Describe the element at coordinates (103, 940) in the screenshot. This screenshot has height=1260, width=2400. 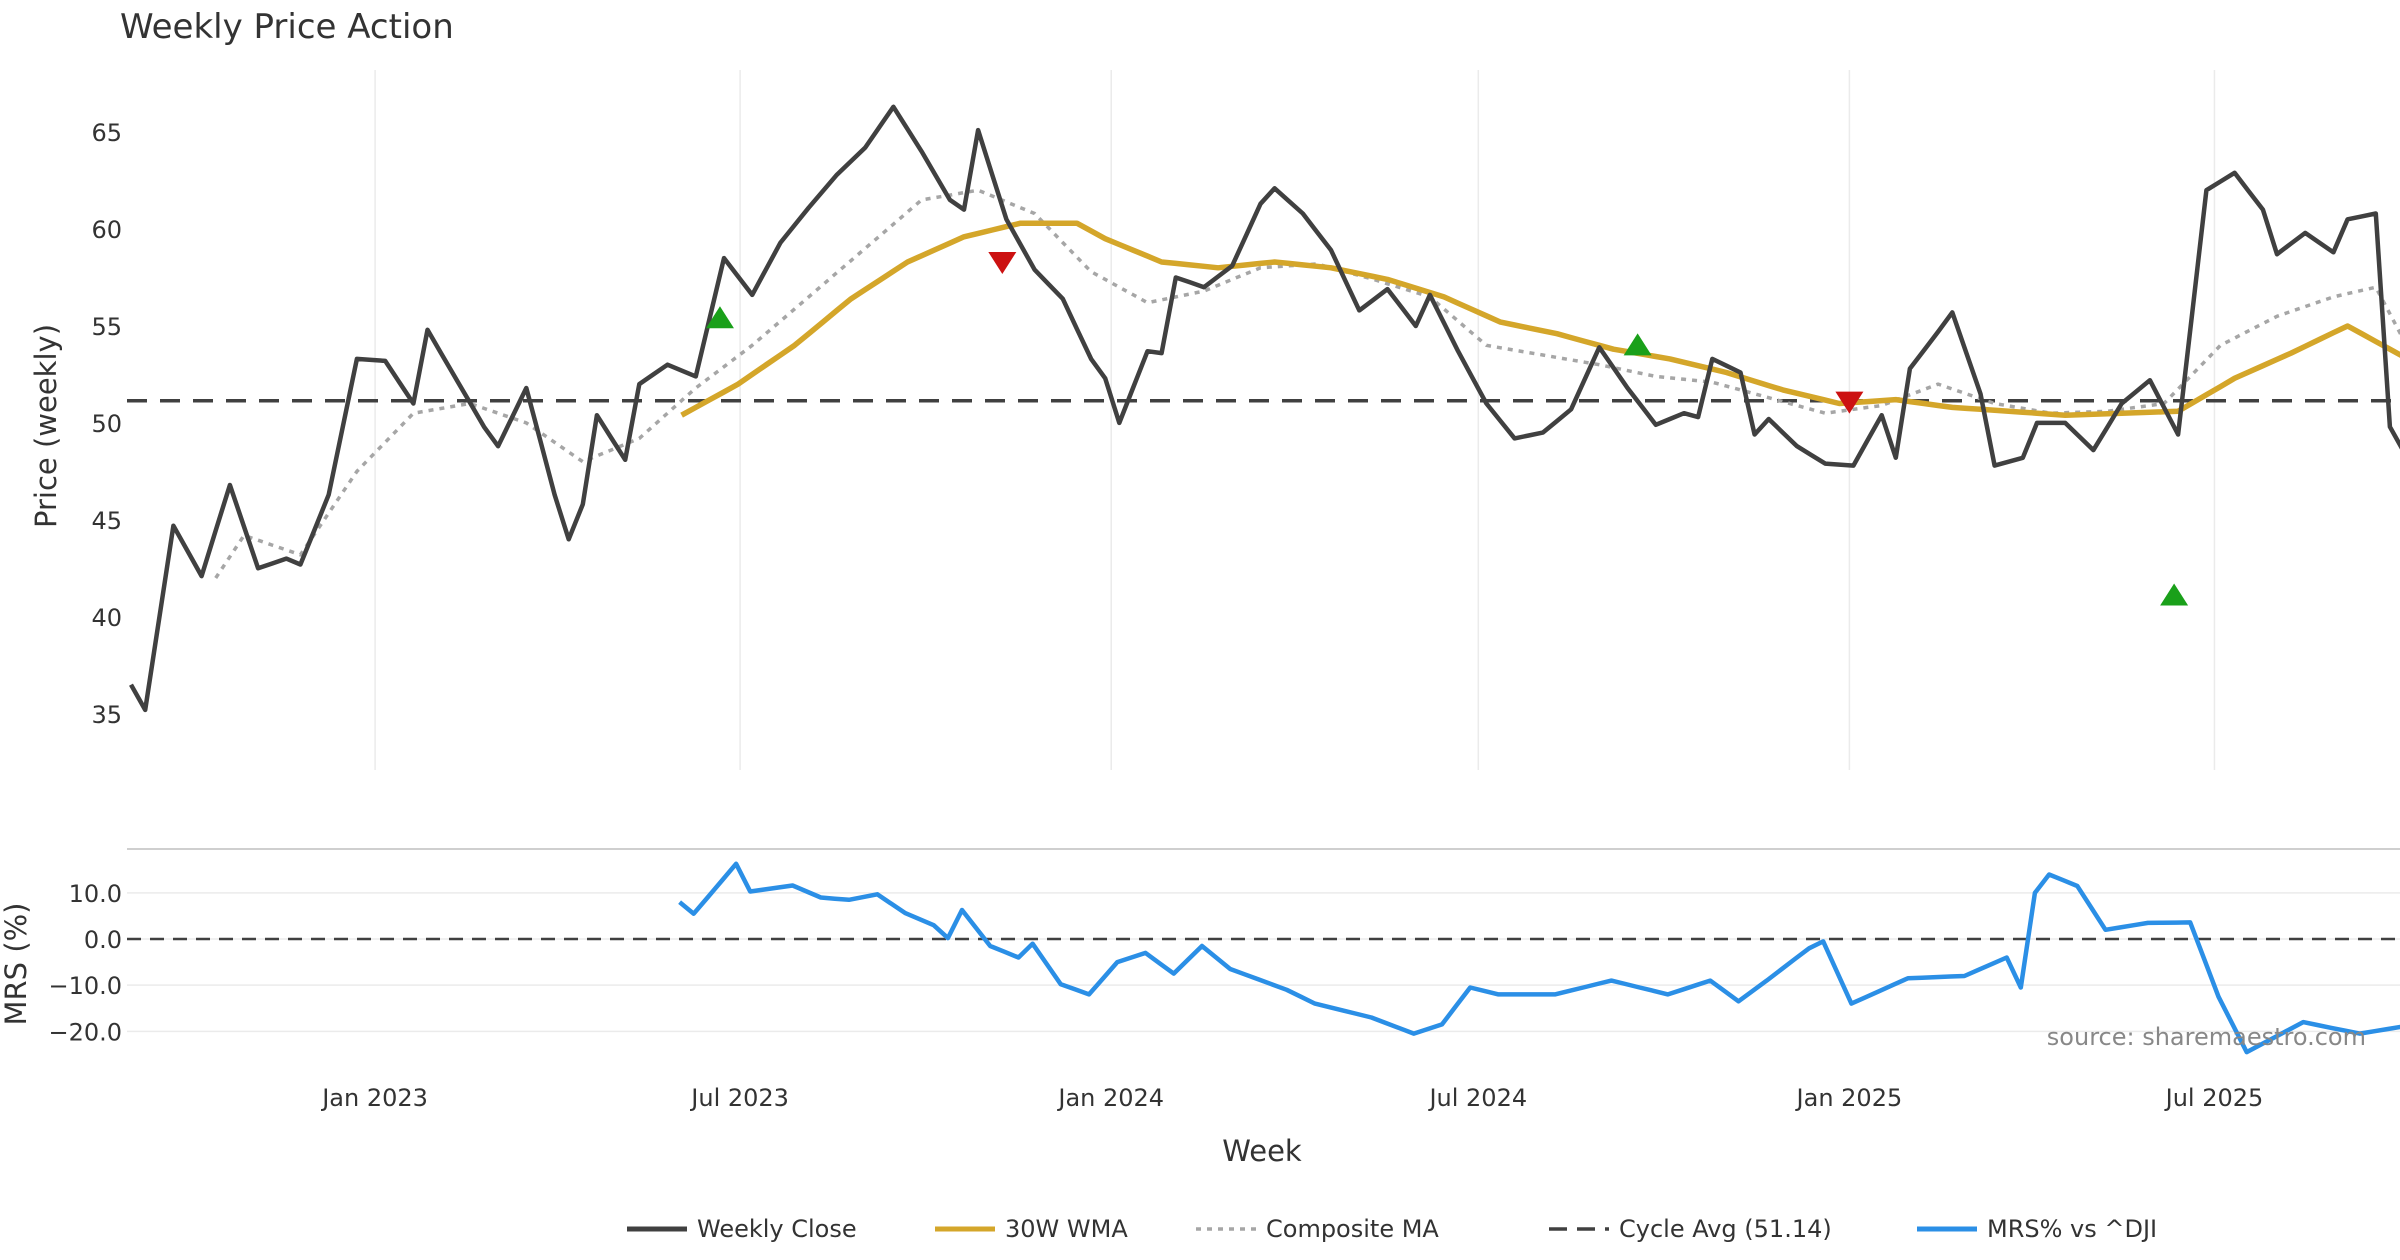
I see `mrs-y-tick-label: 0.0` at that location.